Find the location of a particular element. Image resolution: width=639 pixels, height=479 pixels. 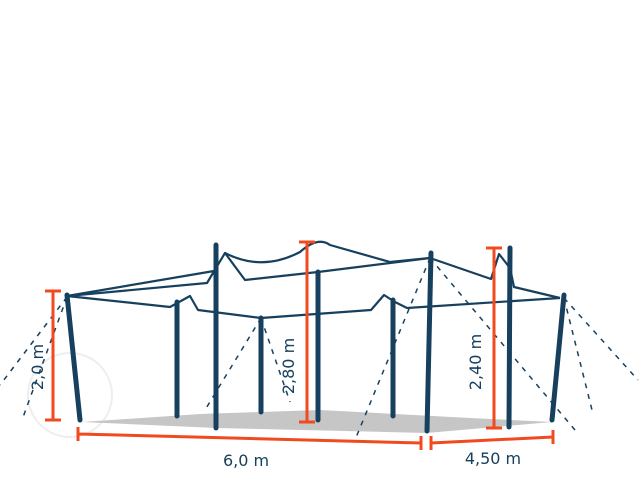

dimension-high-height: 2,40 m is located at coordinates (484, 338).